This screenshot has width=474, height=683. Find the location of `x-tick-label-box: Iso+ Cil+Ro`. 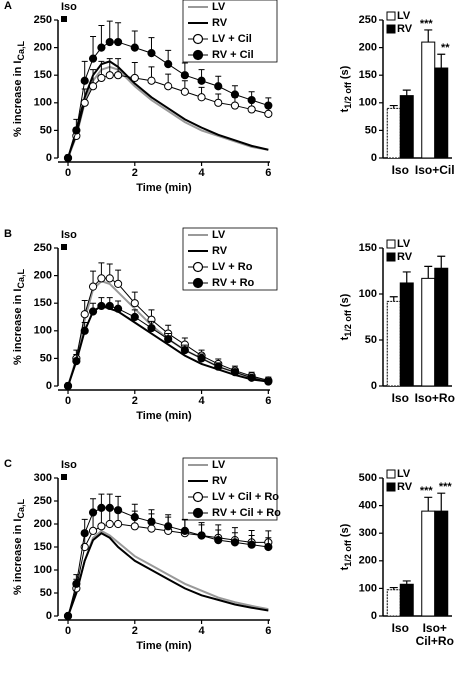

x-tick-label-box: Iso+ Cil+Ro is located at coordinates (434, 635).